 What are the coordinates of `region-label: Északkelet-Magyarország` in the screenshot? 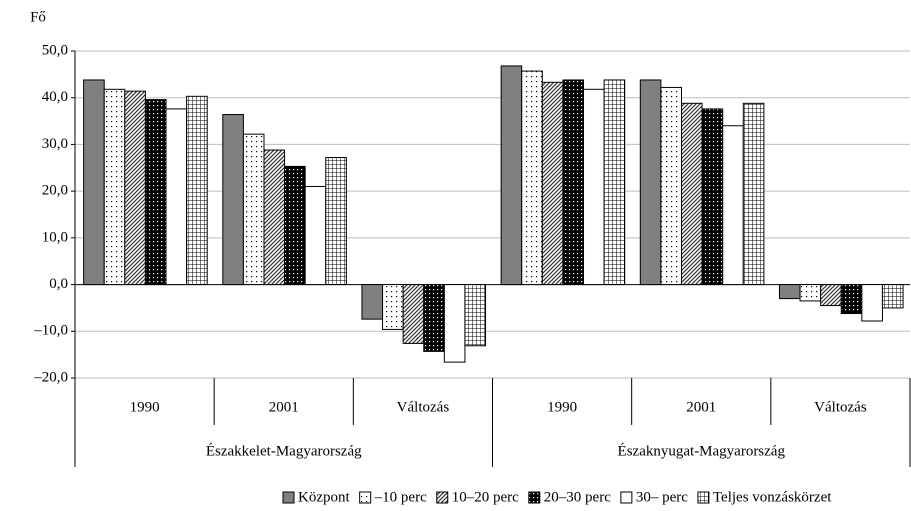 It's located at (284, 450).